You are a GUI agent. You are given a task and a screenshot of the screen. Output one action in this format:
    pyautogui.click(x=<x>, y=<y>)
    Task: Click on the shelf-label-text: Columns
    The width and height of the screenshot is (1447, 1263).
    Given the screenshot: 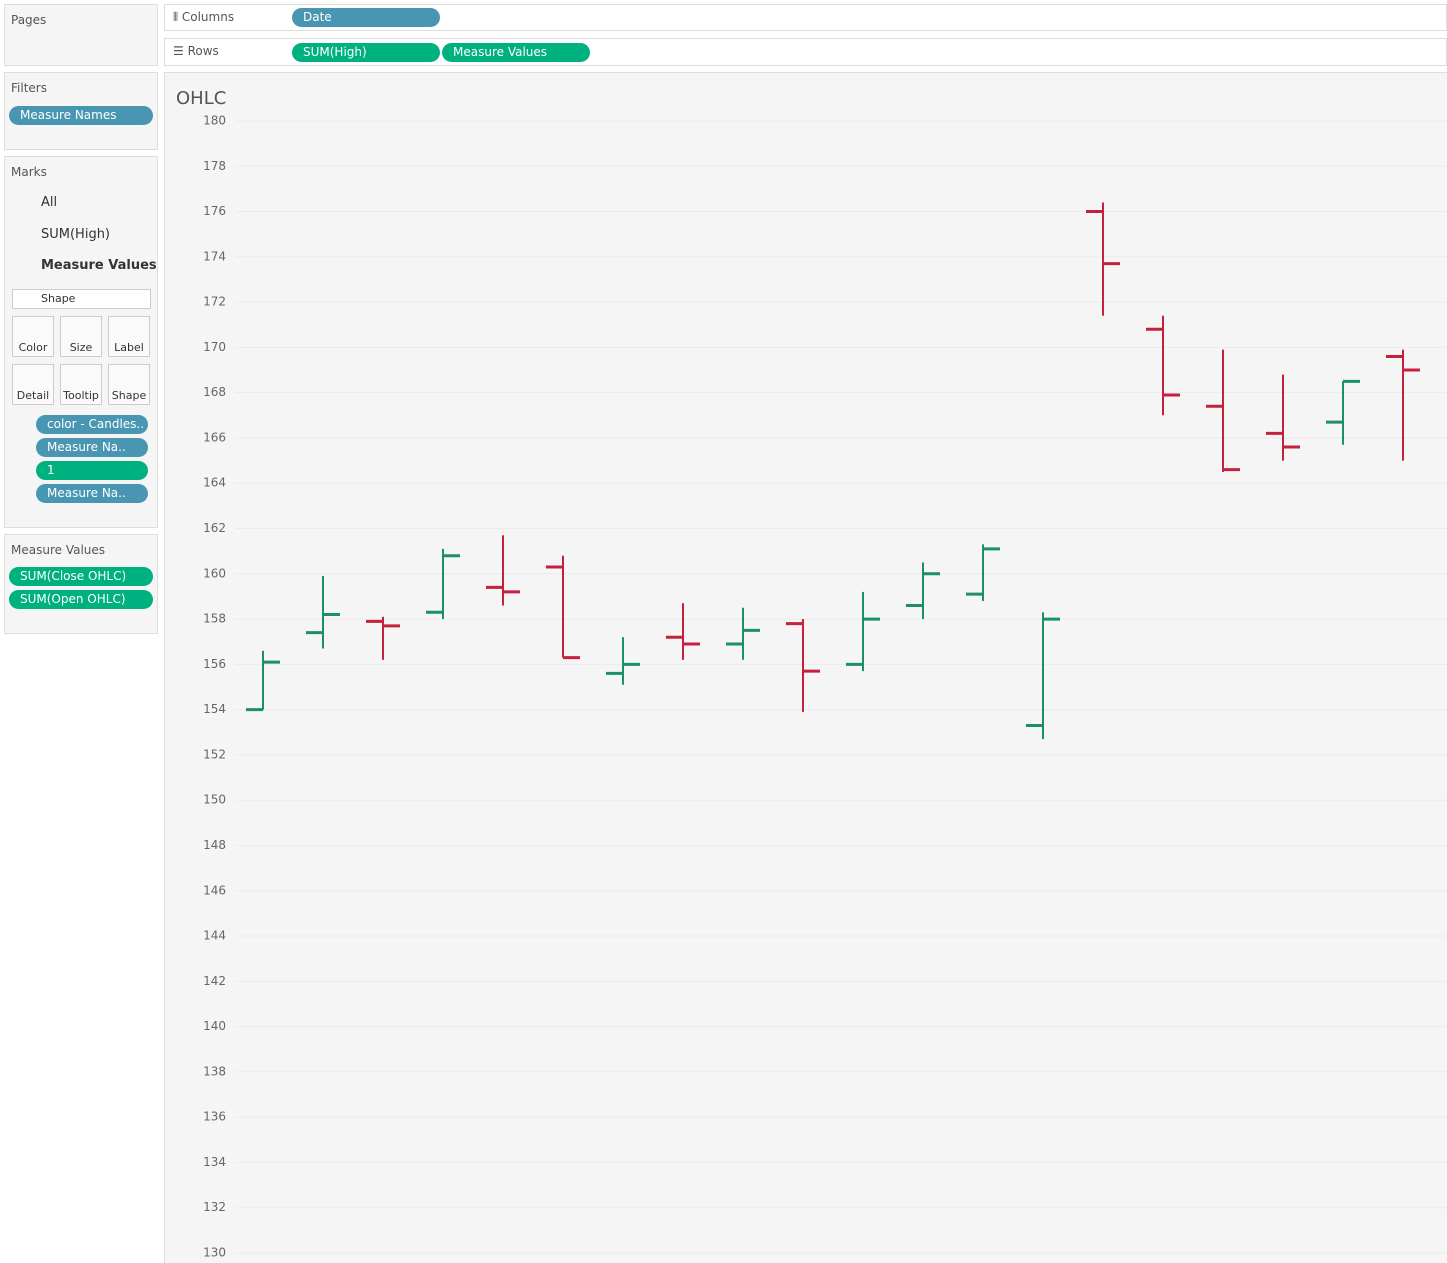 What is the action you would take?
    pyautogui.click(x=208, y=17)
    